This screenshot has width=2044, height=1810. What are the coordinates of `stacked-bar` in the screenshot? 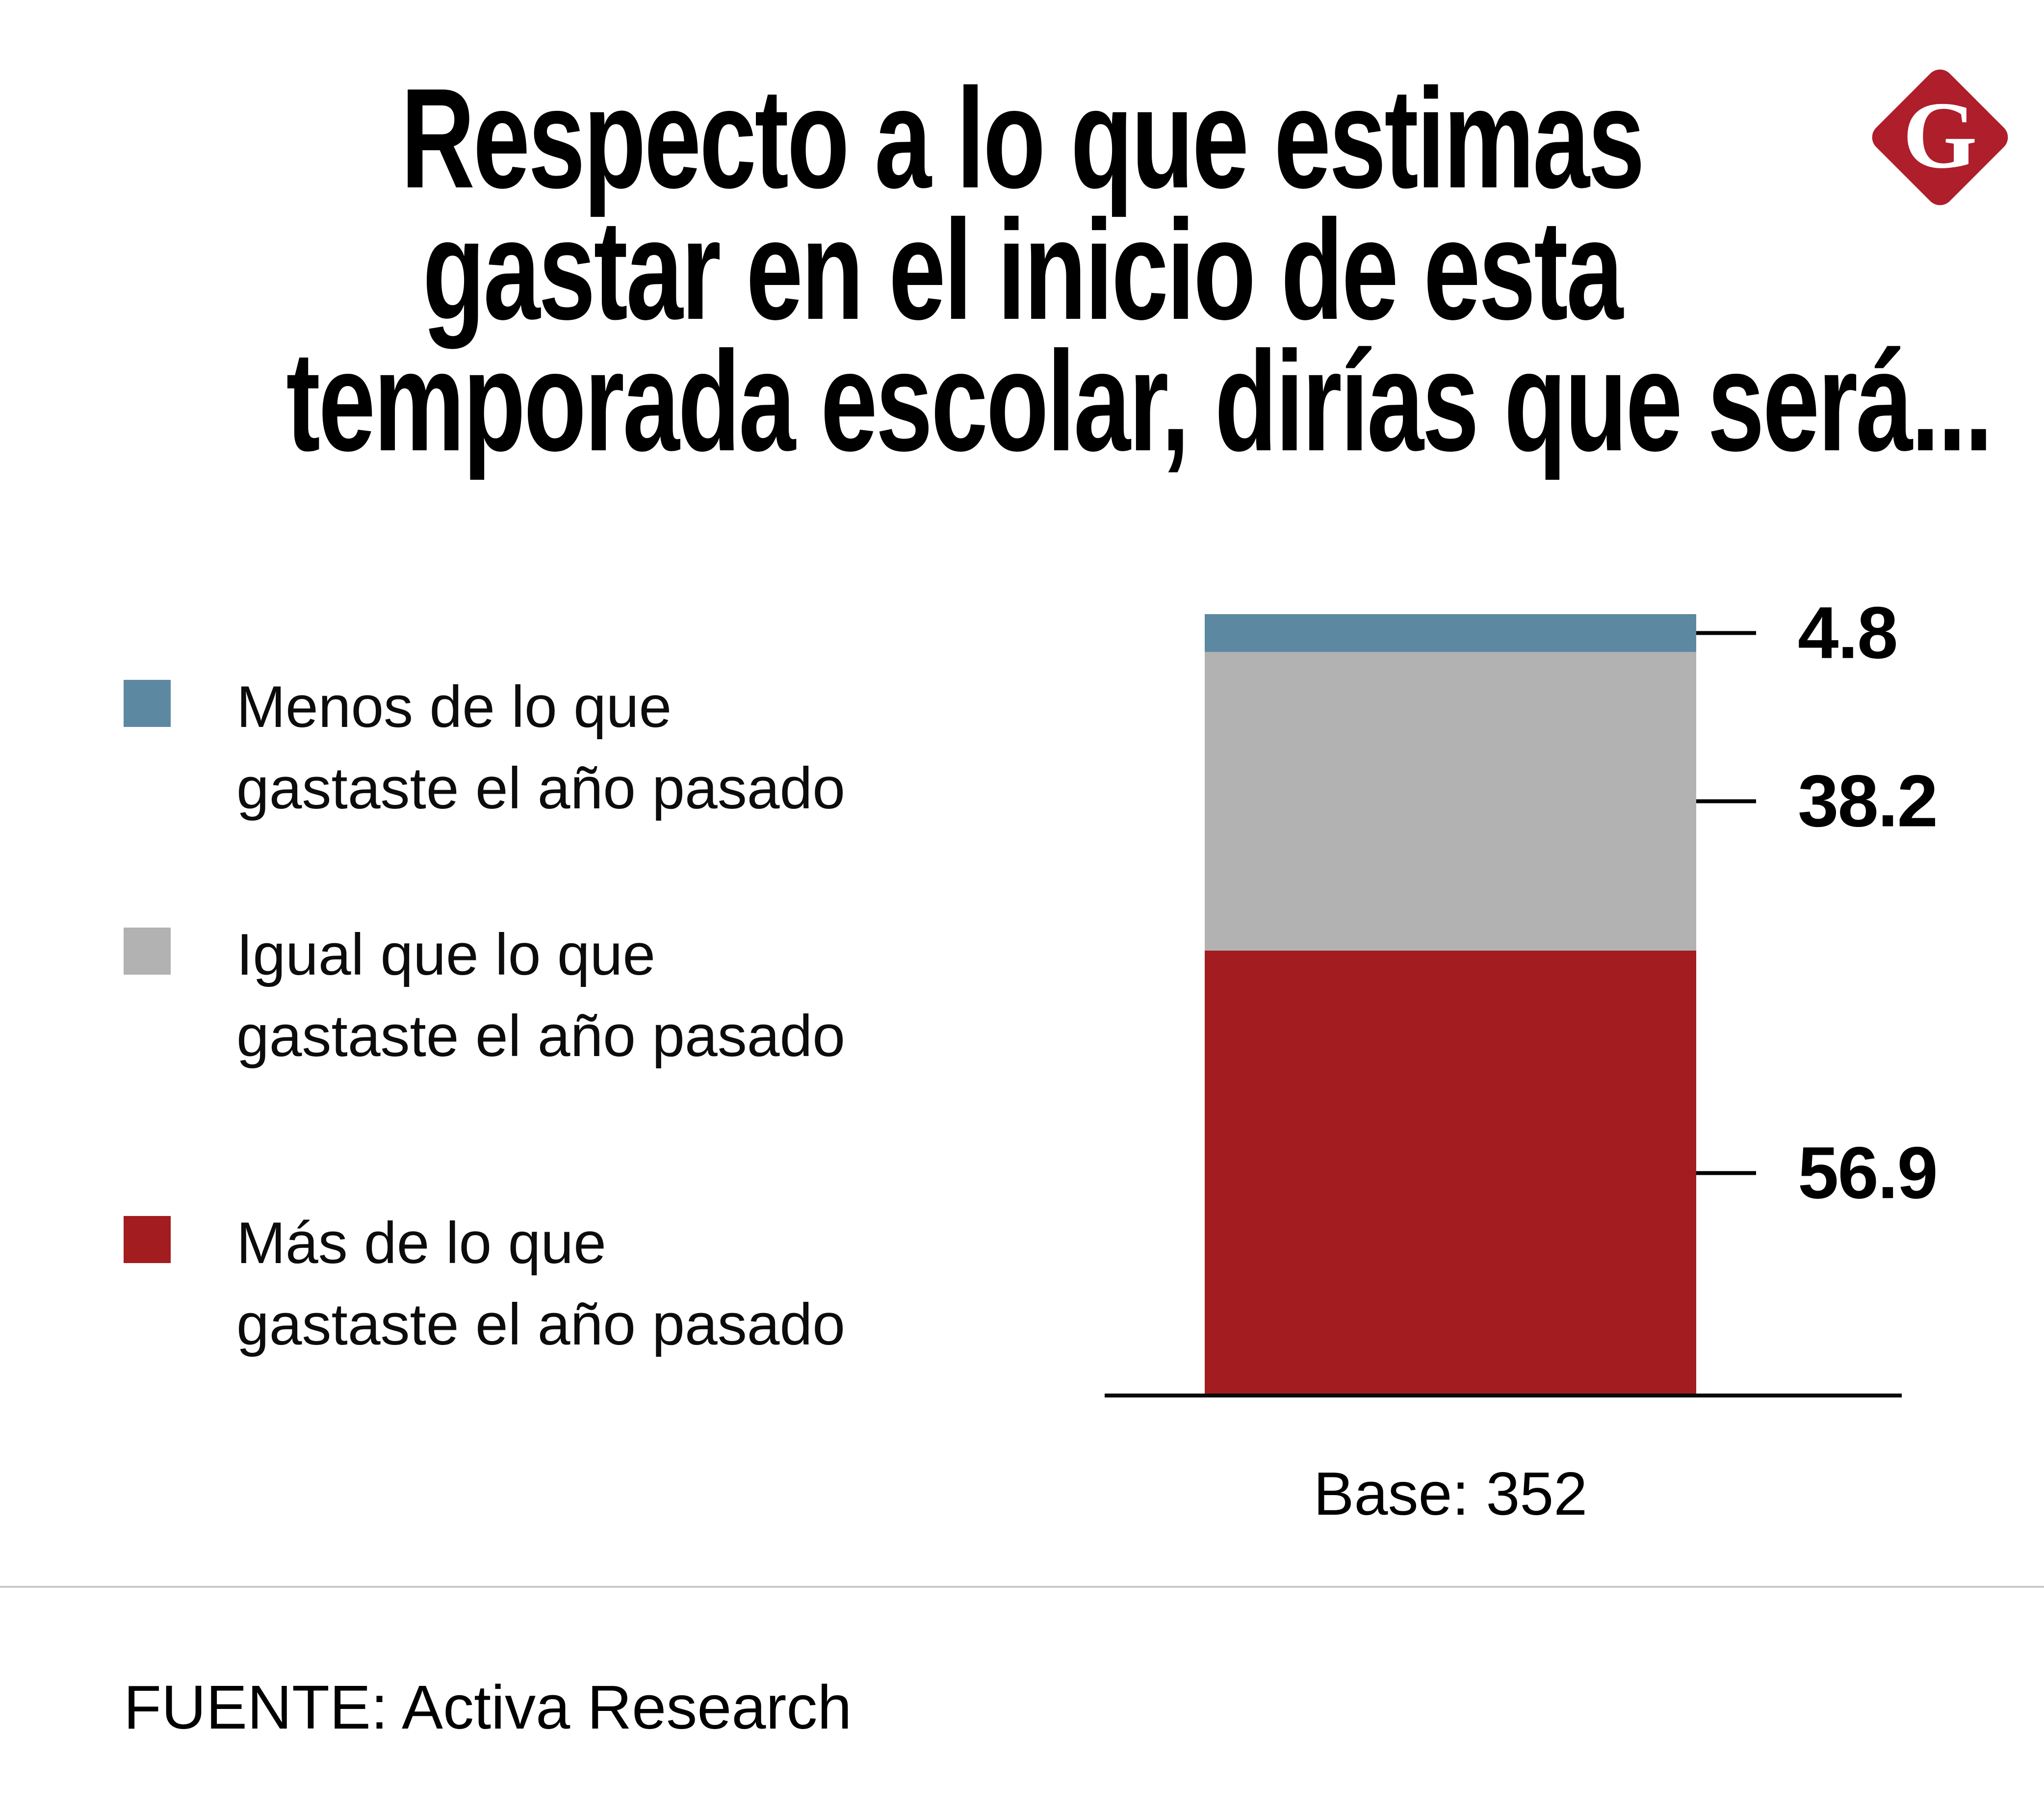 It's located at (1450, 1005).